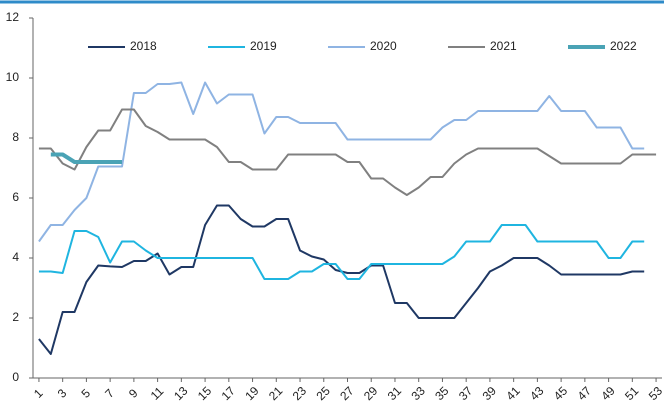  I want to click on x-tick-label: 5, so click(86, 393).